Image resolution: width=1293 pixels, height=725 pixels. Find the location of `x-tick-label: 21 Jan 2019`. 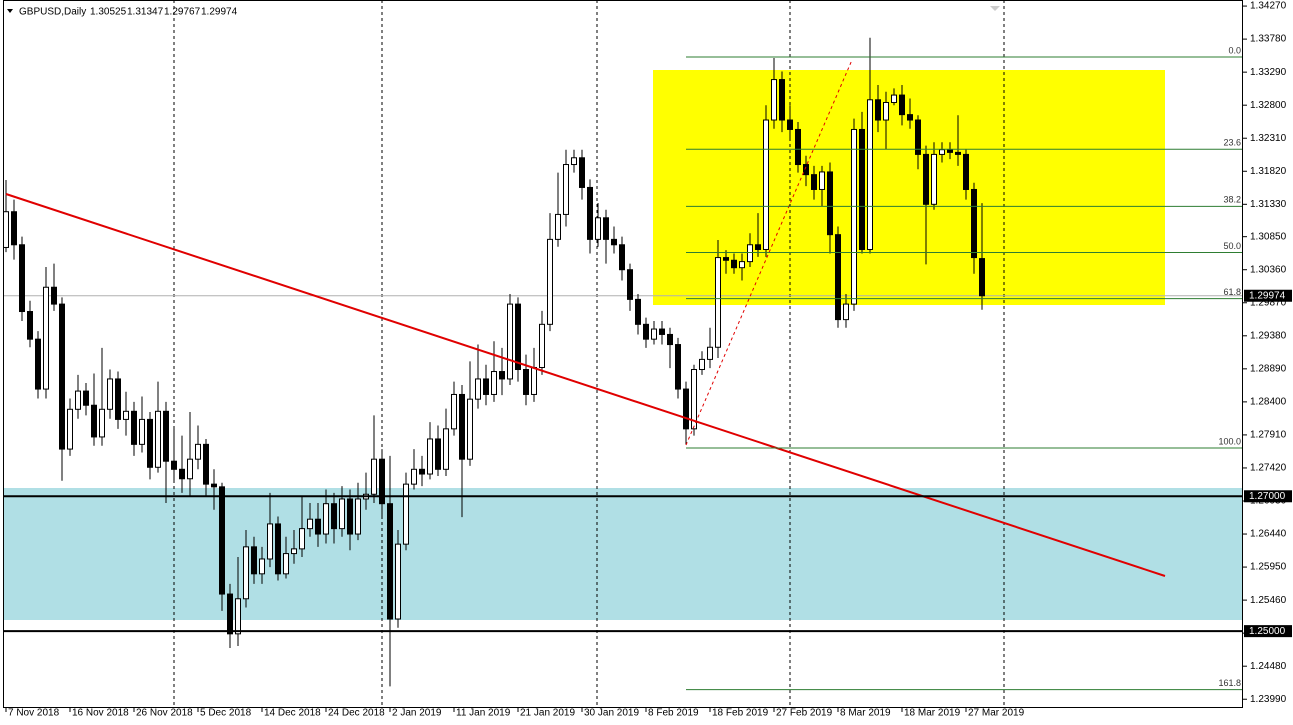

x-tick-label: 21 Jan 2019 is located at coordinates (547, 713).